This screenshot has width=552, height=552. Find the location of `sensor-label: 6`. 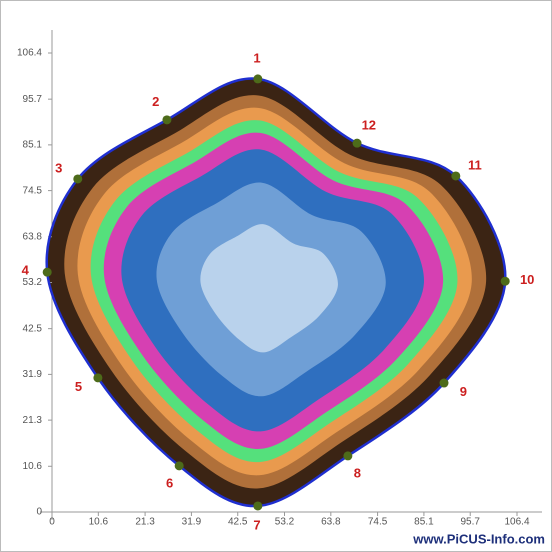

sensor-label: 6 is located at coordinates (169, 482).